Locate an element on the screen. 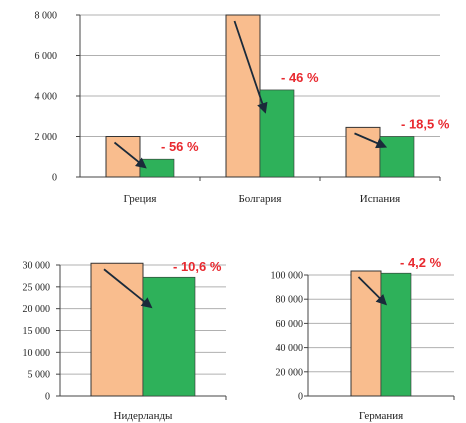  y-tick-label: 25 000 is located at coordinates (37, 287).